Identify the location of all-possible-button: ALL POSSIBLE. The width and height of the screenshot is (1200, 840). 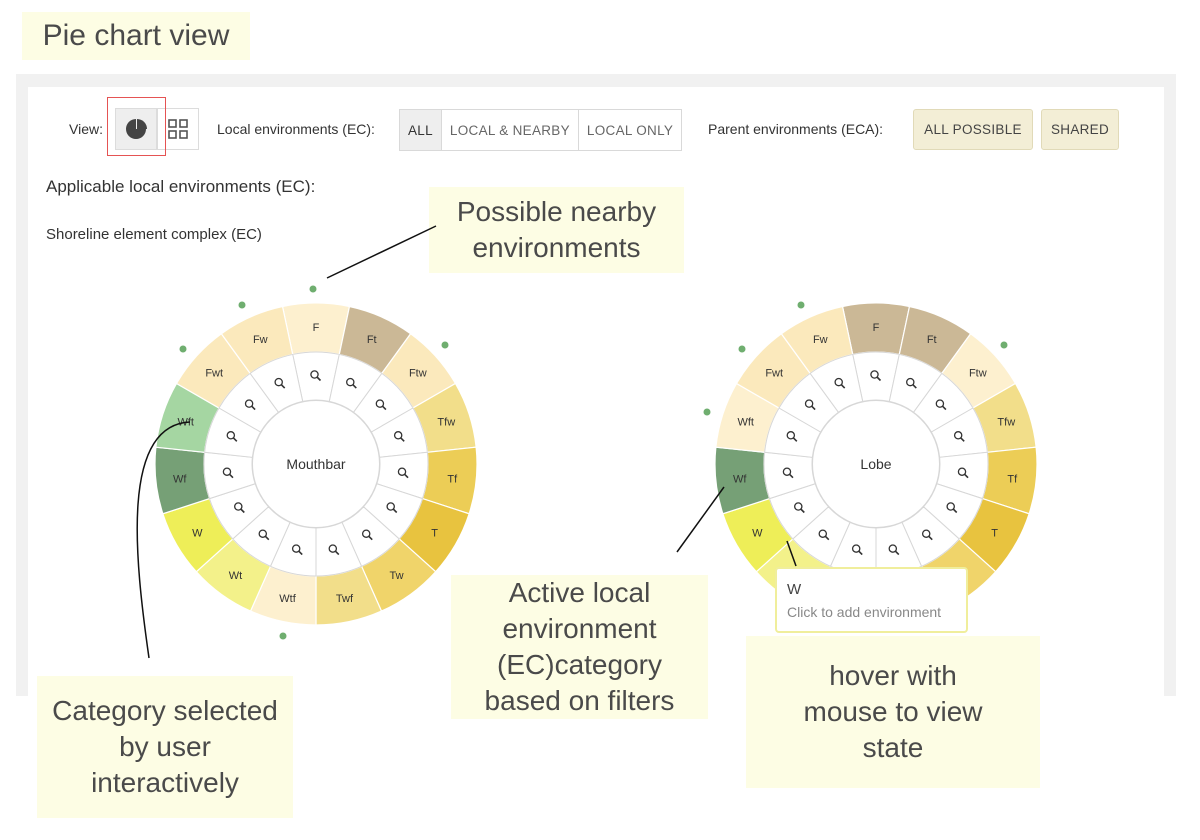
(973, 129).